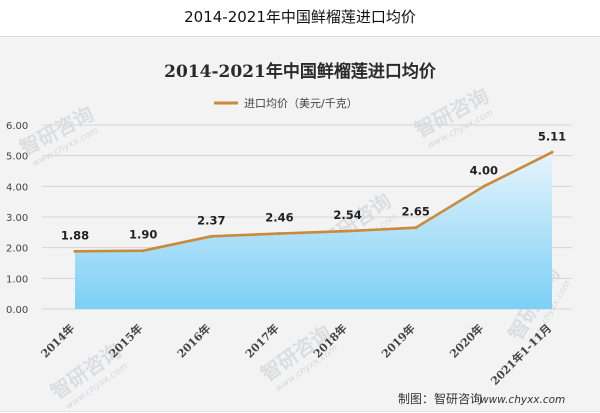 The width and height of the screenshot is (600, 413). Describe the element at coordinates (17, 310) in the screenshot. I see `y-tick-label-0: 0.00` at that location.